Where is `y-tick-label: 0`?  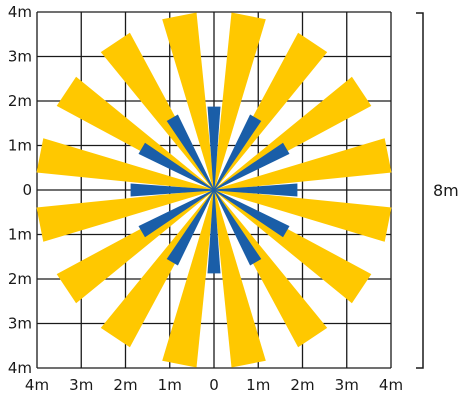
y-tick-label: 0 is located at coordinates (27, 190).